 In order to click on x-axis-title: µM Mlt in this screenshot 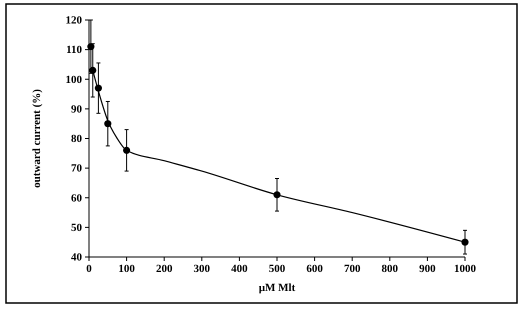, I will do `click(277, 288)`.